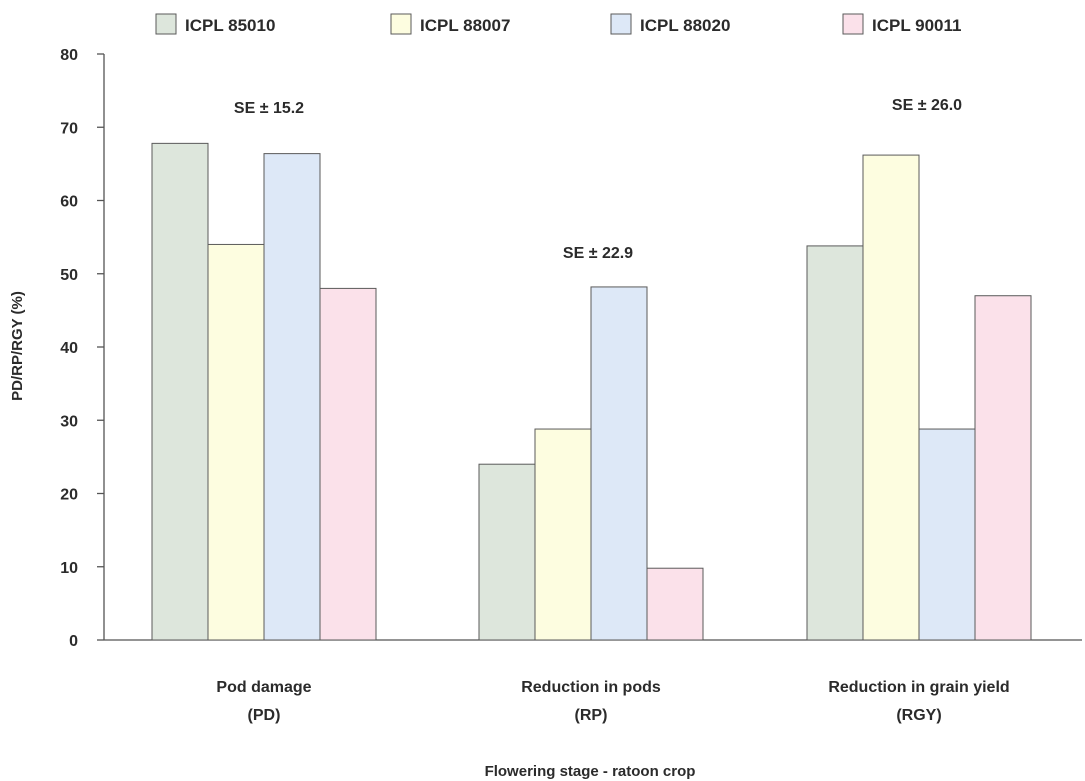 This screenshot has height=781, width=1085. I want to click on x-category-label: Reduction in pods, so click(591, 687).